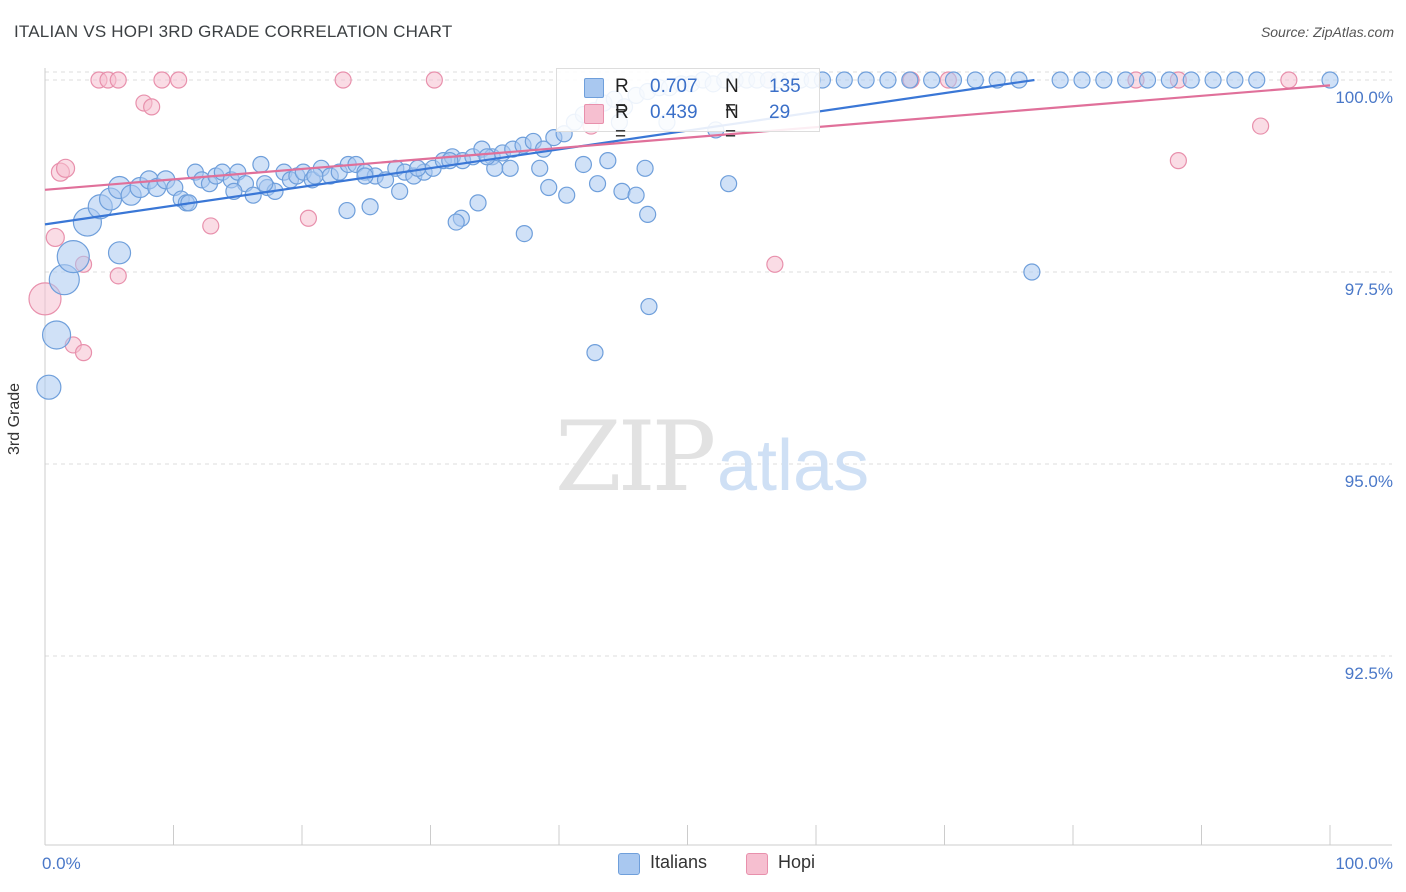  I want to click on source-label: Source: ZipAtlas.com, so click(1327, 32).